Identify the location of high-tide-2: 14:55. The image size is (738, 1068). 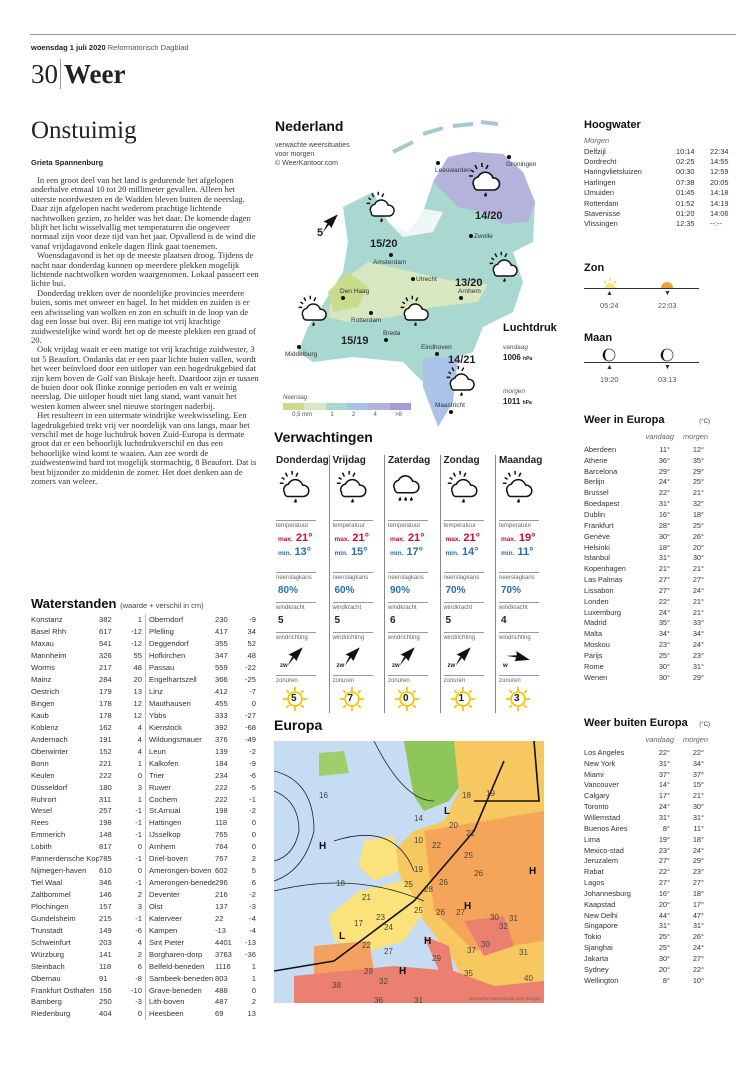
(719, 162).